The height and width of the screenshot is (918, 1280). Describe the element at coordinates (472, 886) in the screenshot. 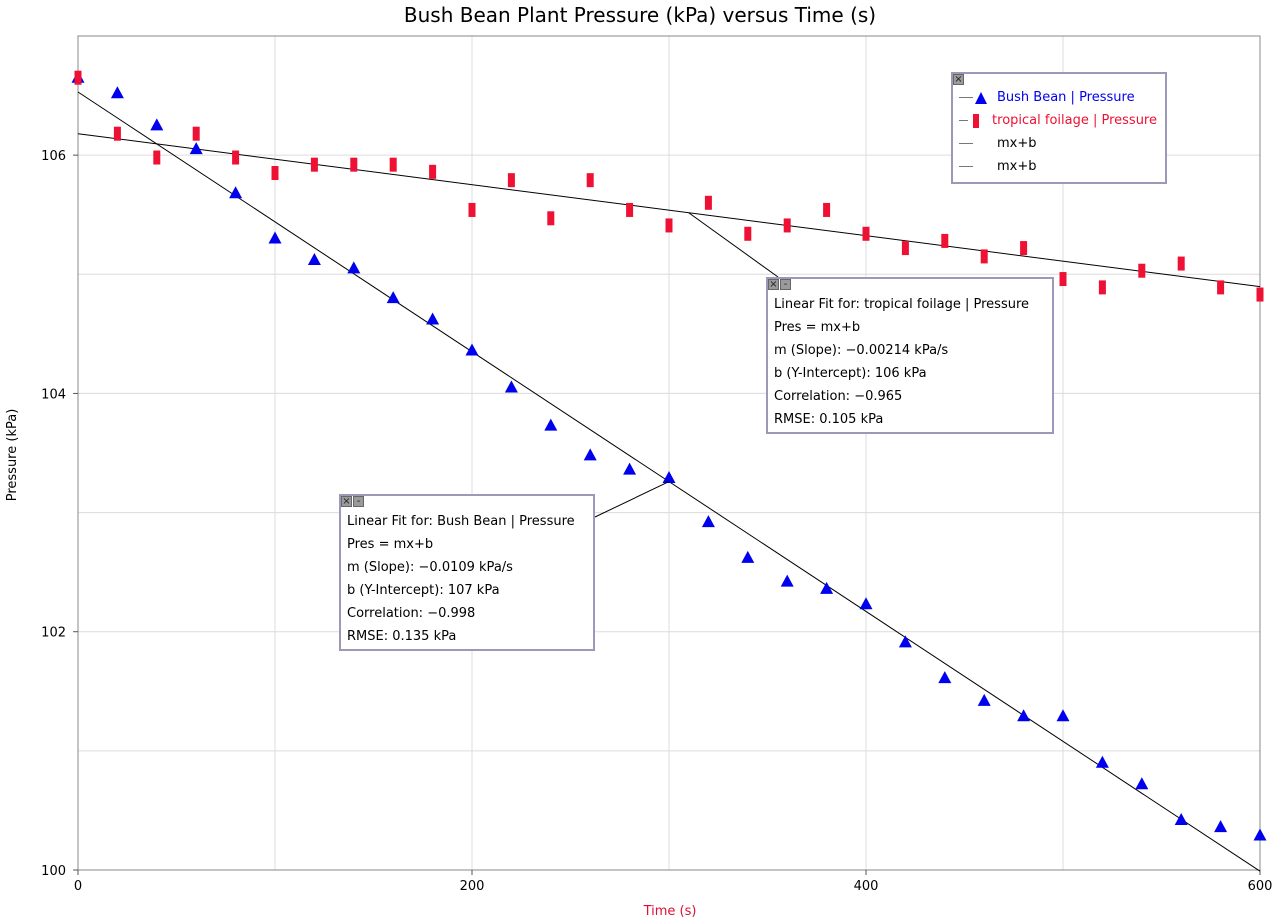

I see `x-tick-label: 200` at that location.